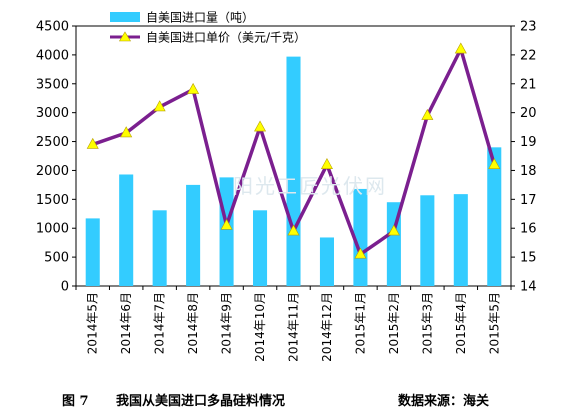 Image resolution: width=575 pixels, height=414 pixels. What do you see at coordinates (227, 323) in the screenshot?
I see `x-tick-label: 2014年9月` at bounding box center [227, 323].